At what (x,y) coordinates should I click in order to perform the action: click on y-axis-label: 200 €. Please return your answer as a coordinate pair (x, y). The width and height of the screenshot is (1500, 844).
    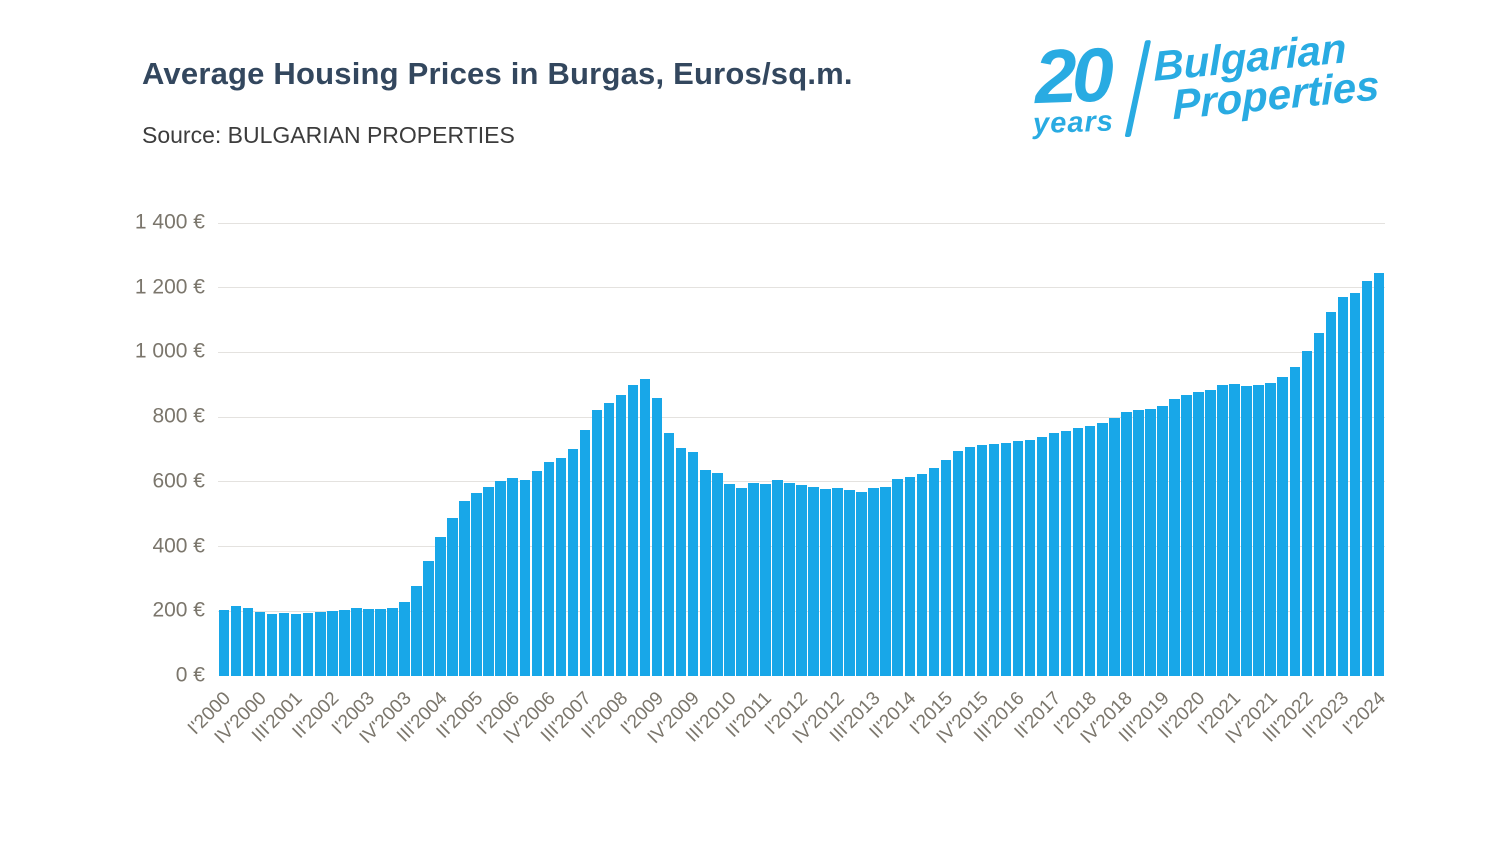
    Looking at the image, I should click on (178, 610).